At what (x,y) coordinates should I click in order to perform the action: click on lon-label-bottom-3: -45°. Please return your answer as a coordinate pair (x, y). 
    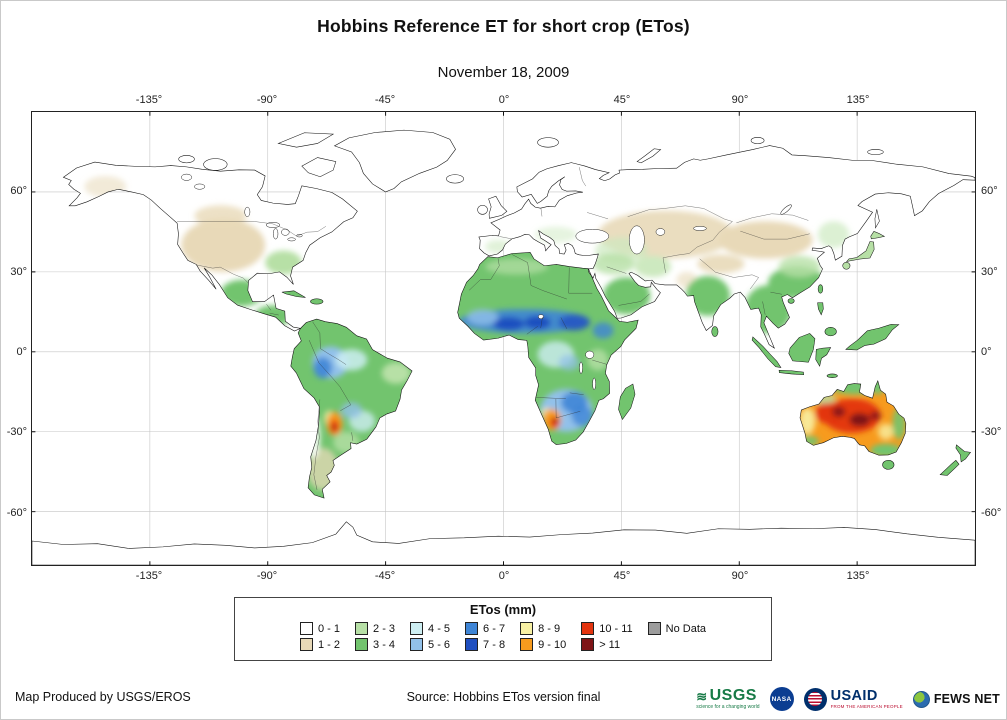
    Looking at the image, I should click on (385, 576).